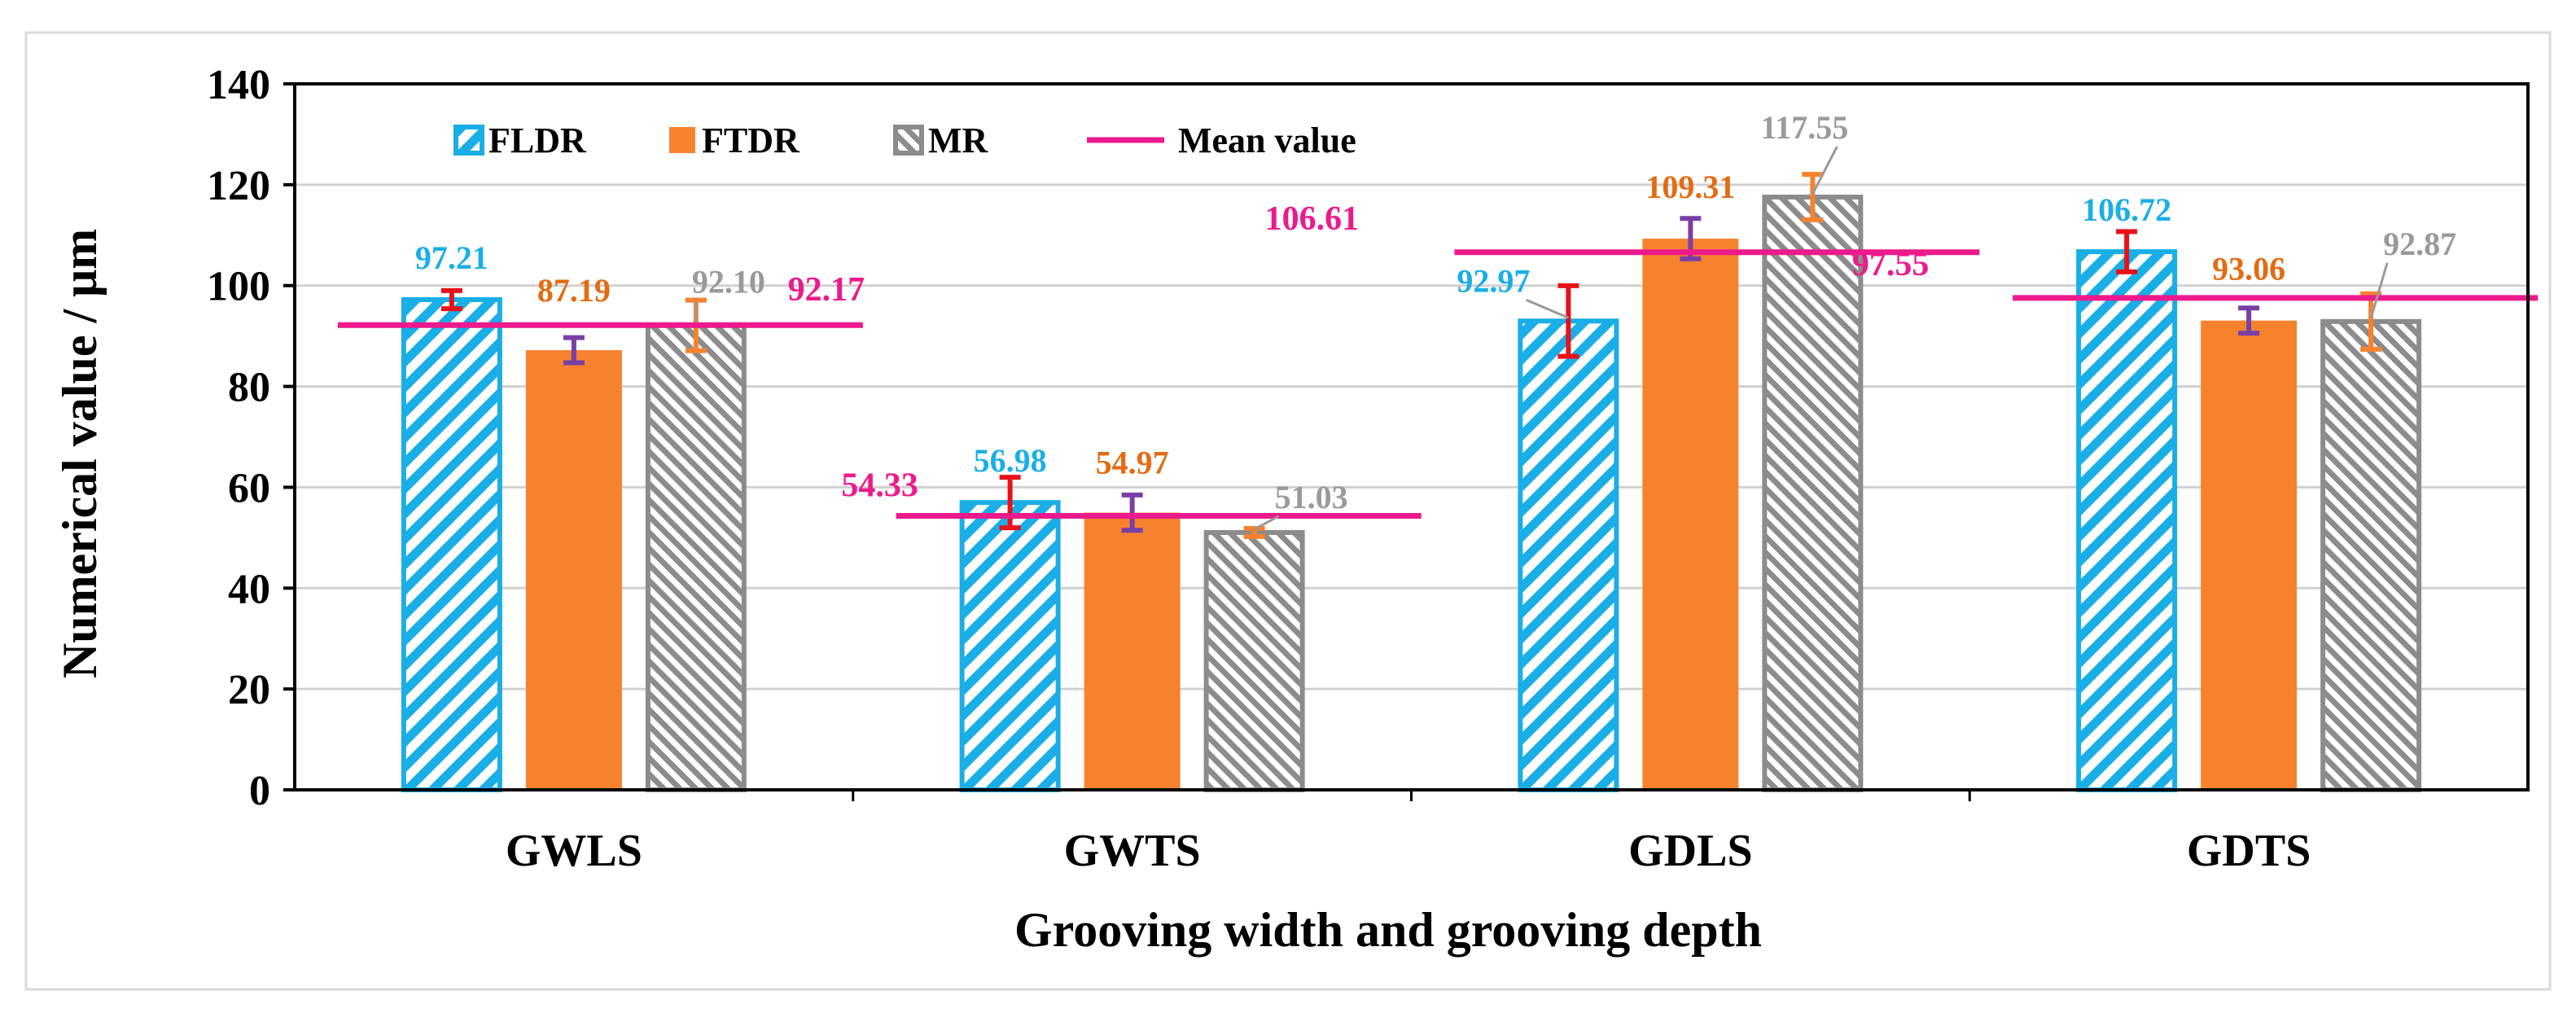  What do you see at coordinates (451, 299) in the screenshot?
I see `error-bar-fldr-gwls` at bounding box center [451, 299].